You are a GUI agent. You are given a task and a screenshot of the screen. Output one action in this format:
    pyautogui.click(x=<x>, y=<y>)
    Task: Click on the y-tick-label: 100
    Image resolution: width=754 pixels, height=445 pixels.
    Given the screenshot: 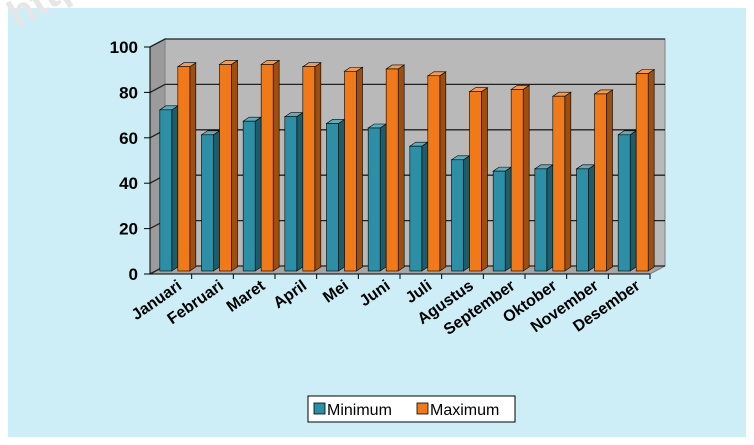 What is the action you would take?
    pyautogui.click(x=124, y=47)
    